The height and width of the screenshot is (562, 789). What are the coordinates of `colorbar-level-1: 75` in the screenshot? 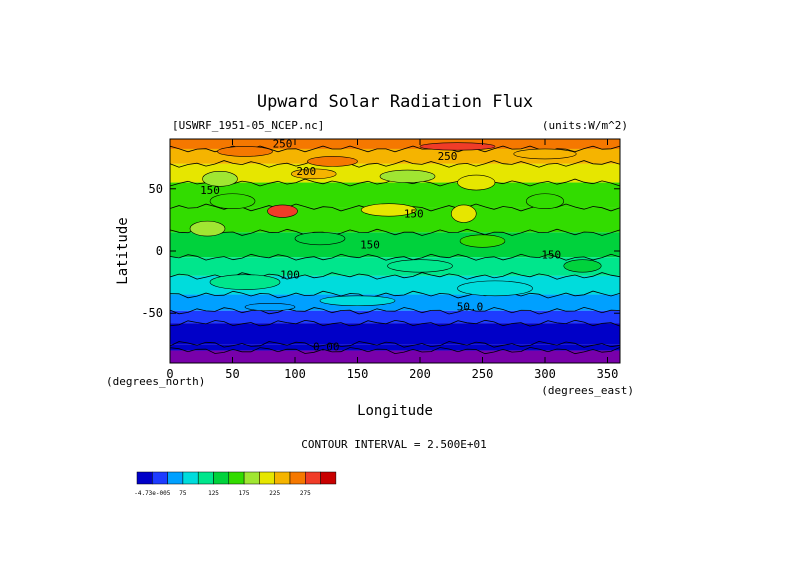 It's located at (183, 493).